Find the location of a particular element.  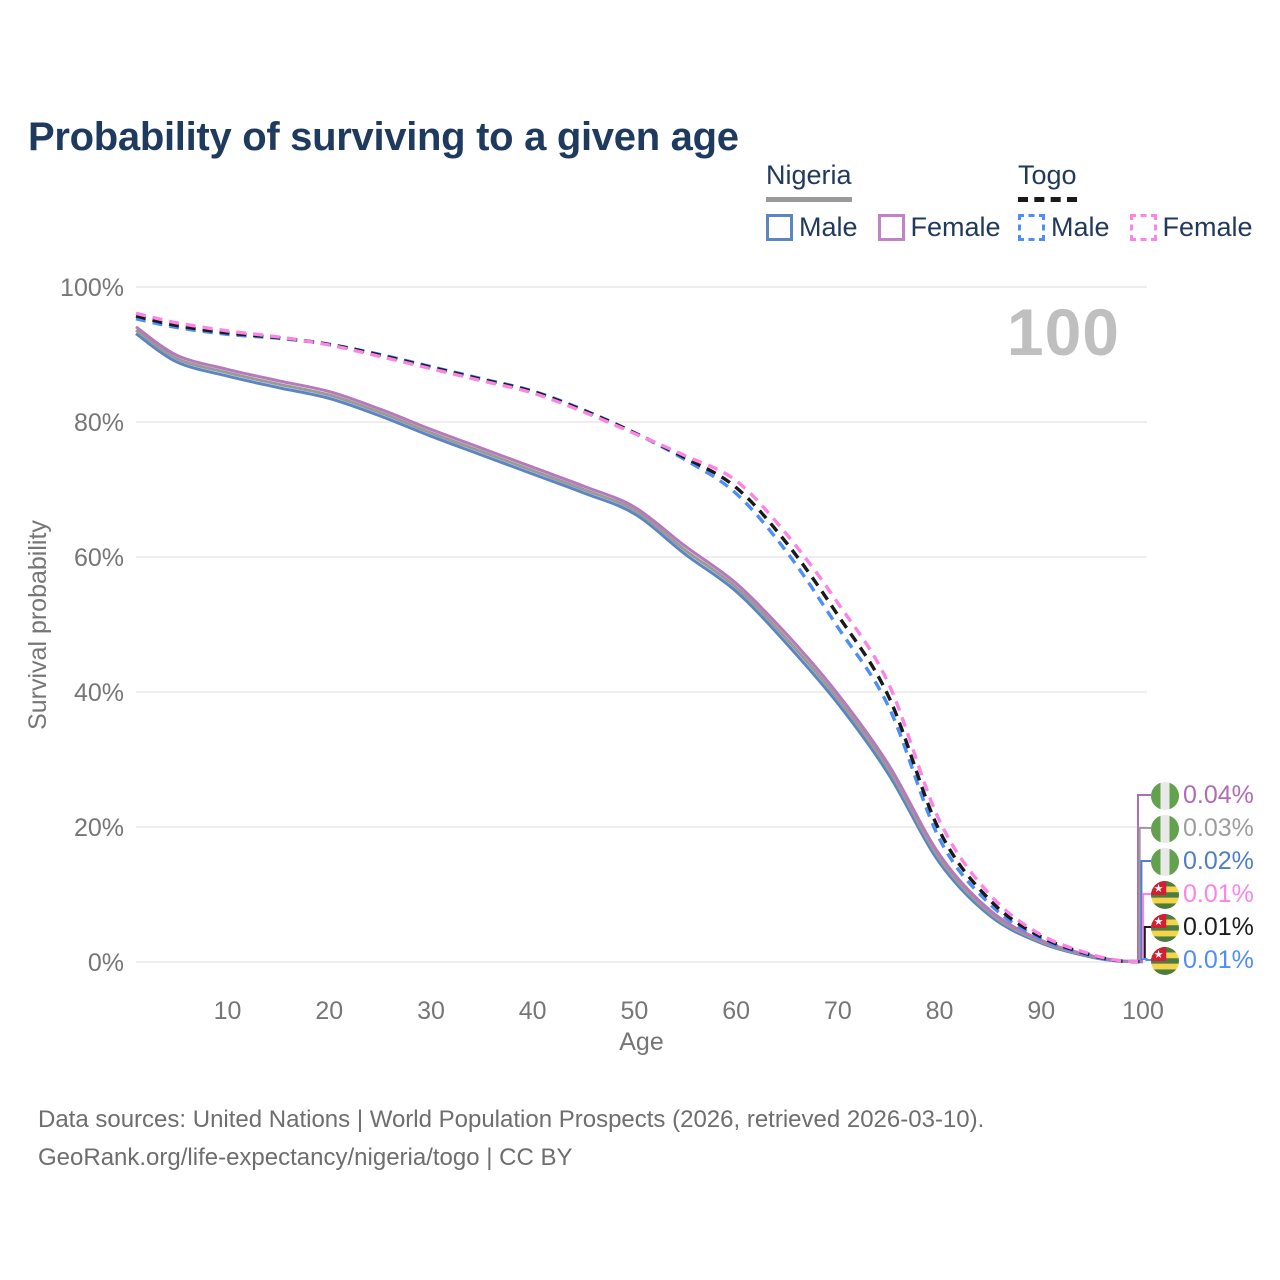

y-tick-label: 60% is located at coordinates (99, 558).